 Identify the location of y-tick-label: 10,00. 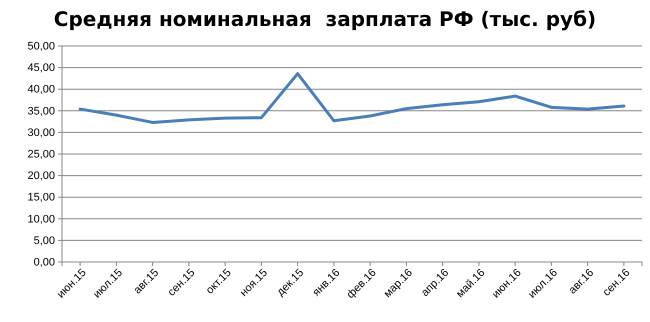
(41, 219).